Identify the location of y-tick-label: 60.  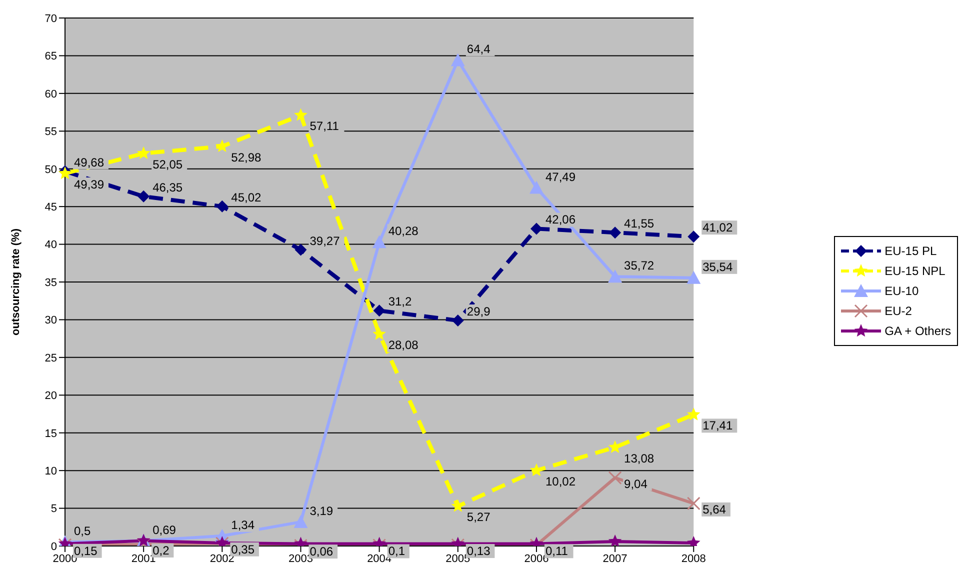
(50, 94).